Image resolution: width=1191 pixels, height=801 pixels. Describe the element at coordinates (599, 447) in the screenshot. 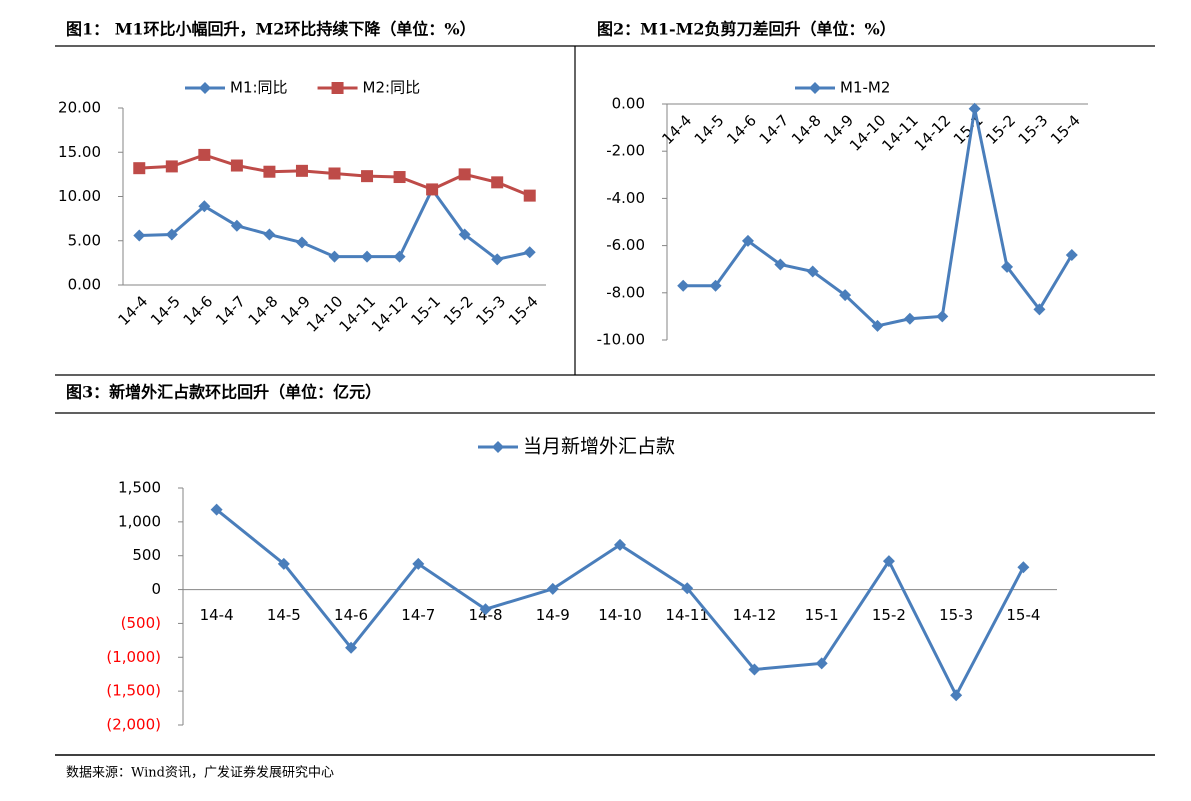

I see `legend-label: 当月新增外汇占款` at that location.